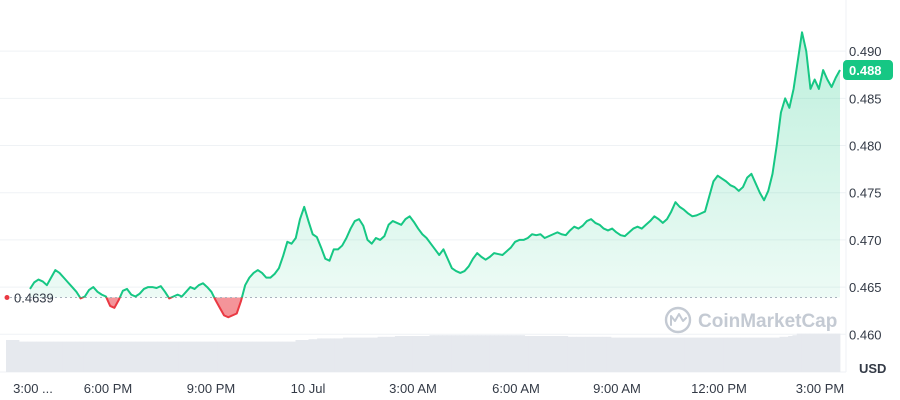 This screenshot has height=400, width=900. What do you see at coordinates (34, 297) in the screenshot?
I see `reference-price-label: 0.4639` at bounding box center [34, 297].